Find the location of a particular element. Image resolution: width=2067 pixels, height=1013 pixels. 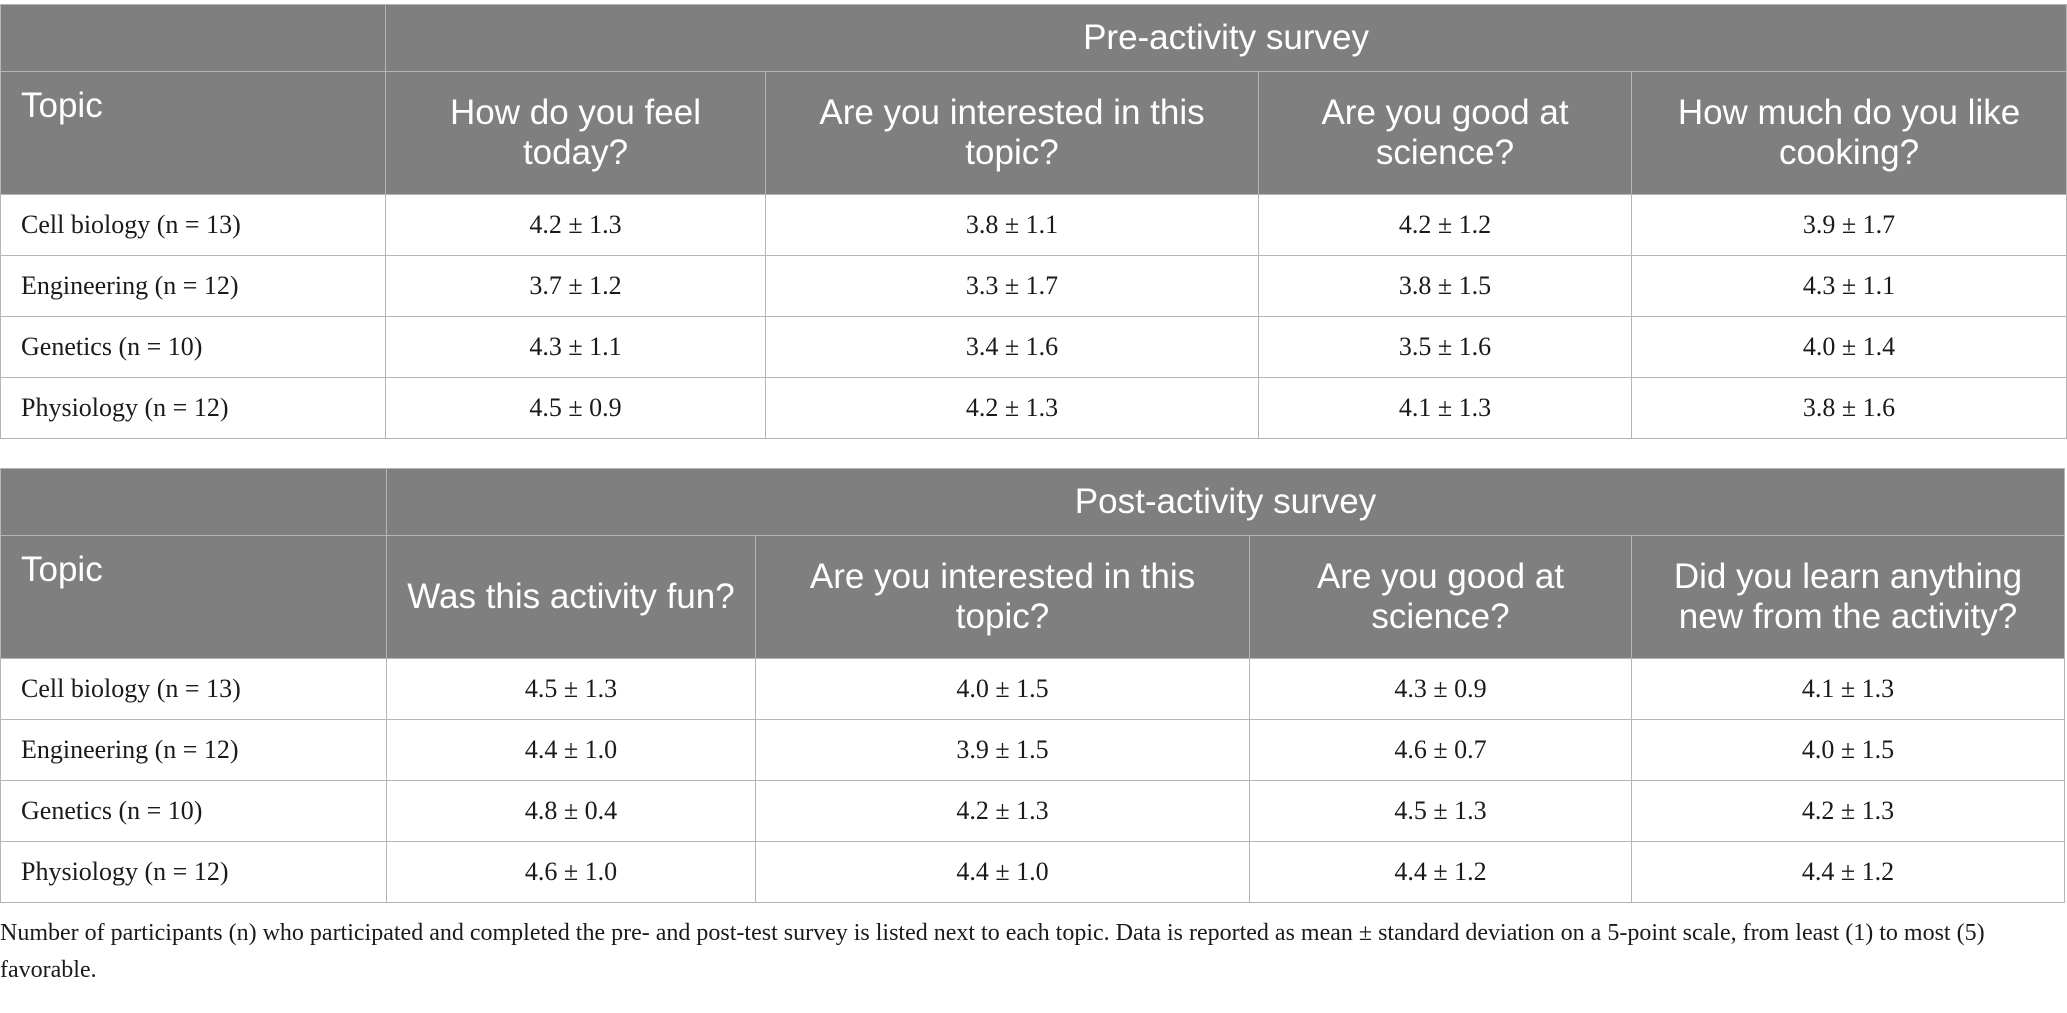

value-cell: 3.7 ± 1.2 is located at coordinates (575, 286).